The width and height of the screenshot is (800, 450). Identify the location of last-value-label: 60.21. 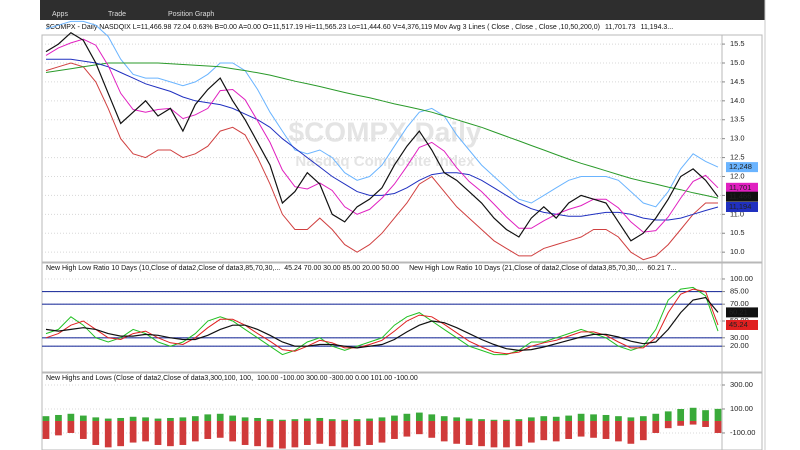
(738, 311).